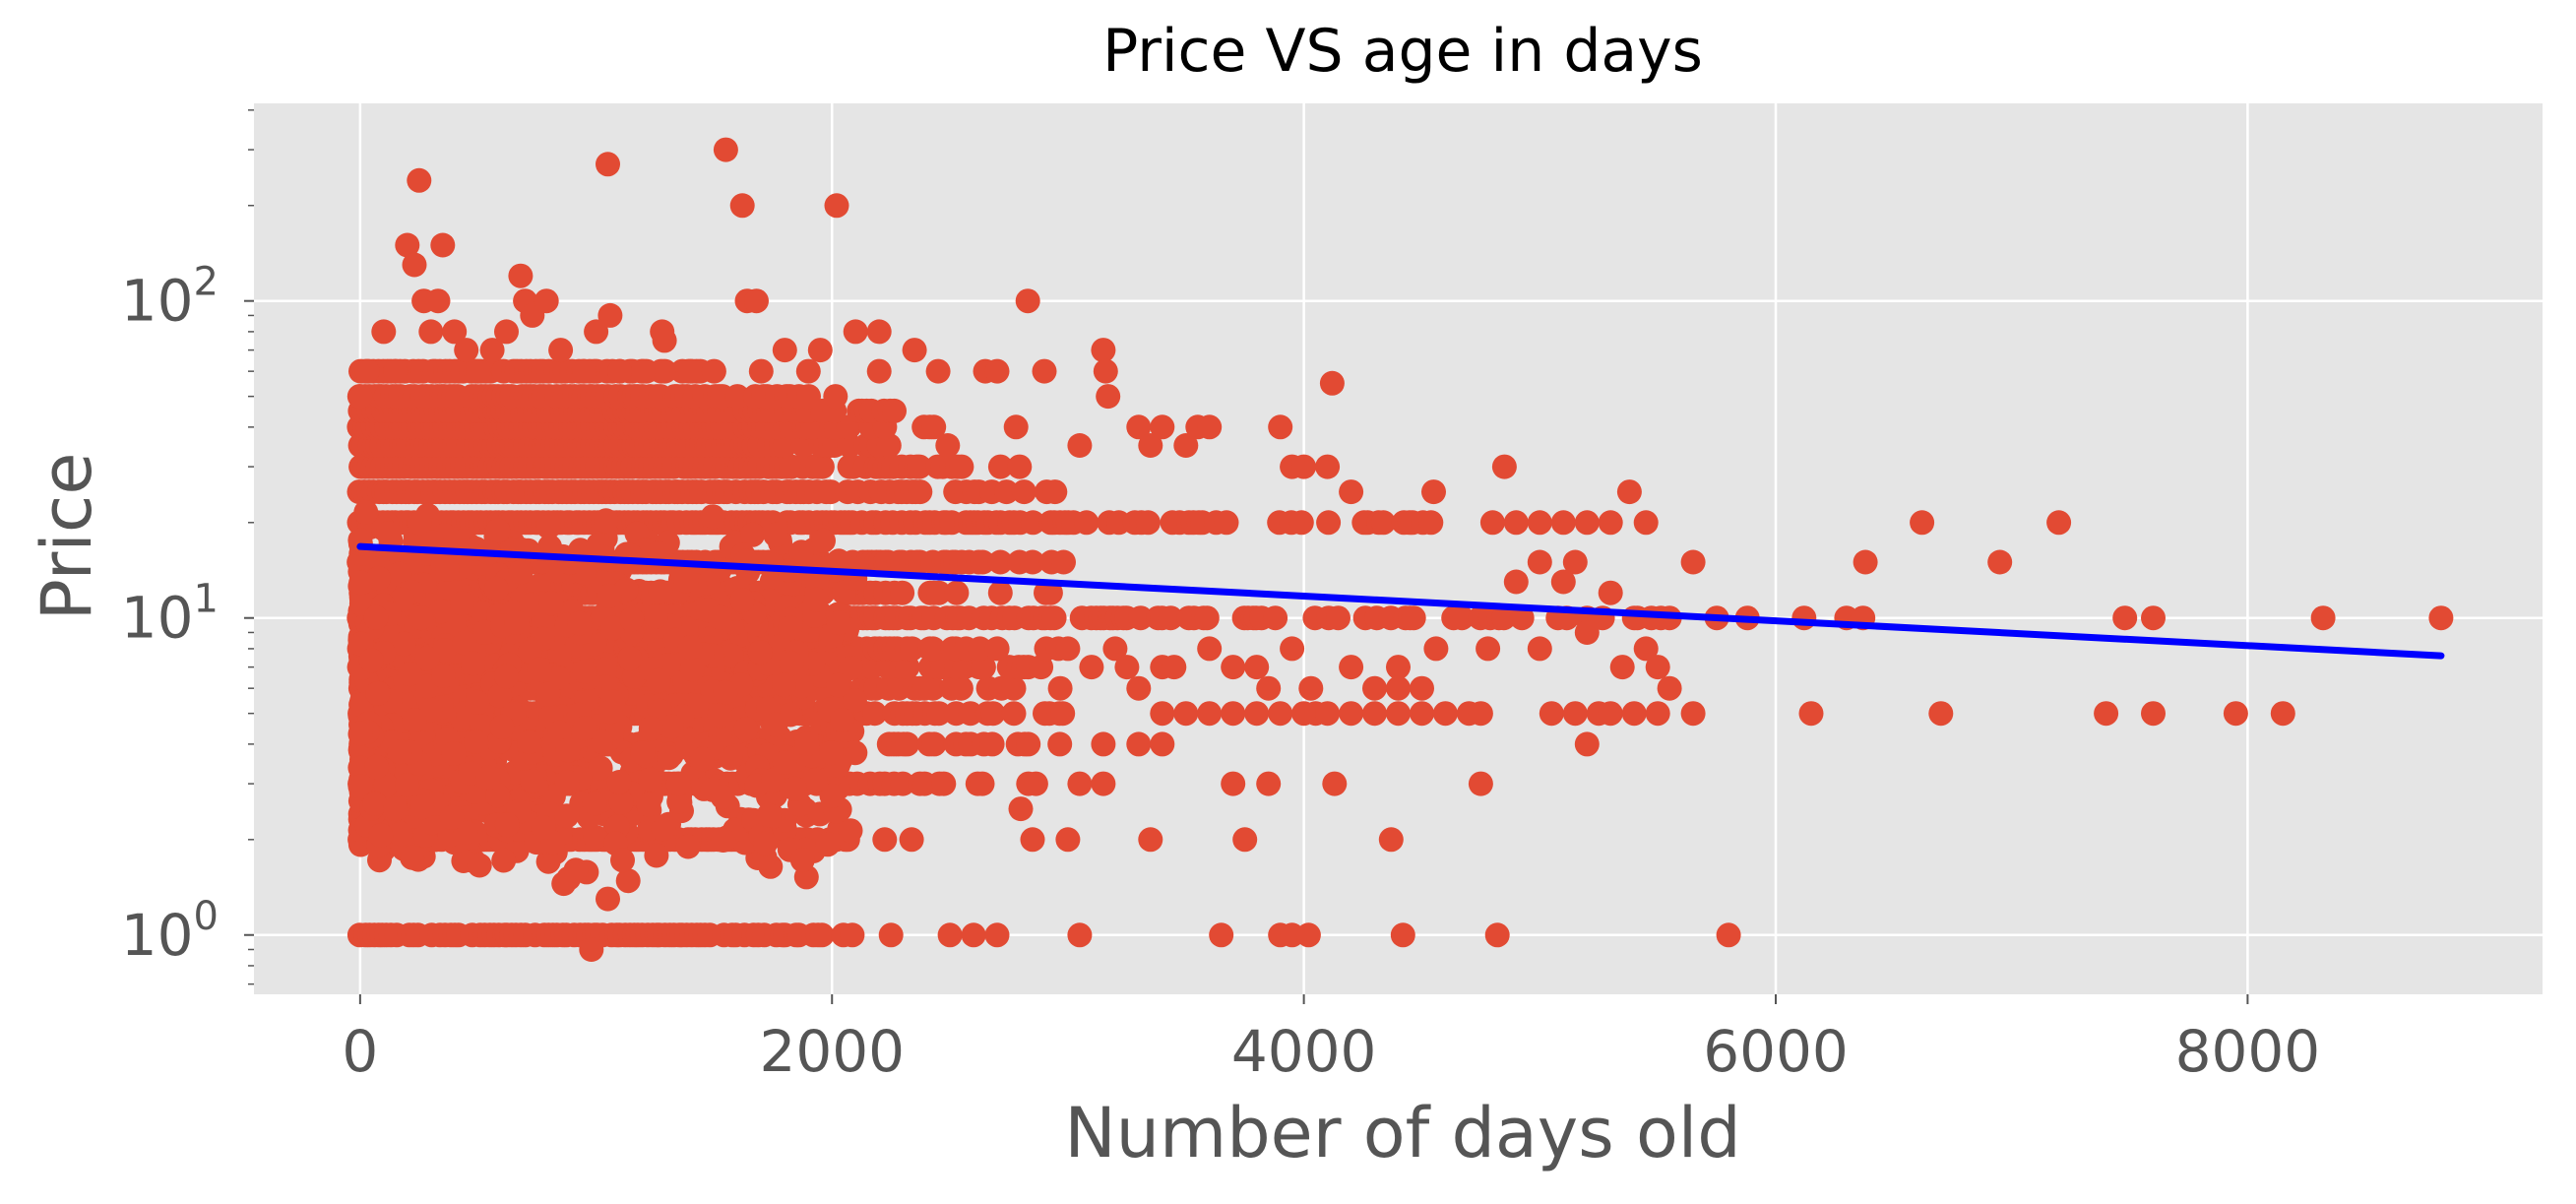 The height and width of the screenshot is (1204, 2576). Describe the element at coordinates (170, 297) in the screenshot. I see `y-tick-label: 102` at that location.